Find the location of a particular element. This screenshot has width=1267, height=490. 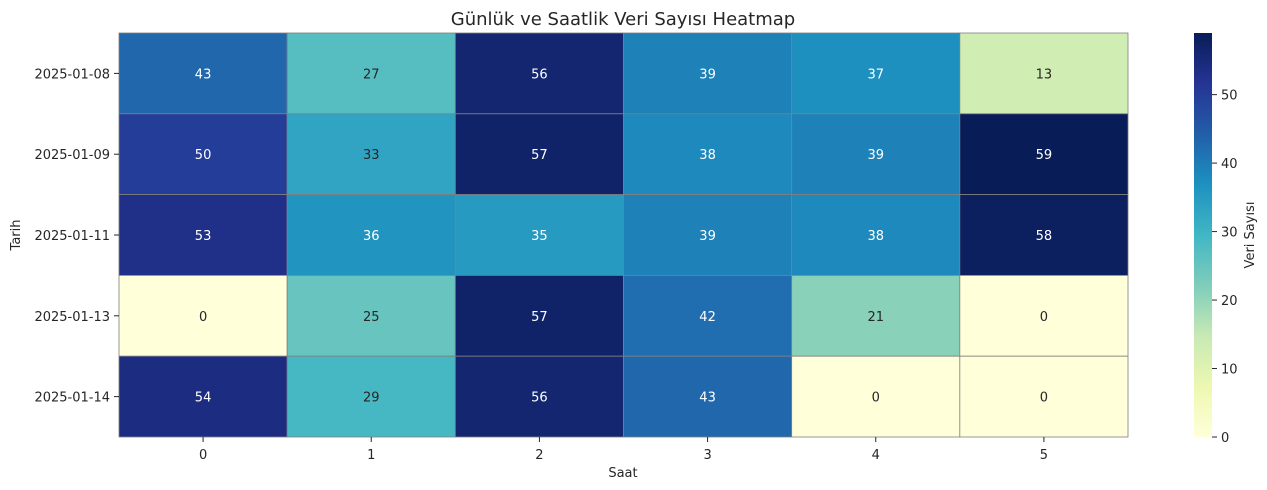

y-tick-label: 2025-01-11 is located at coordinates (72, 236).